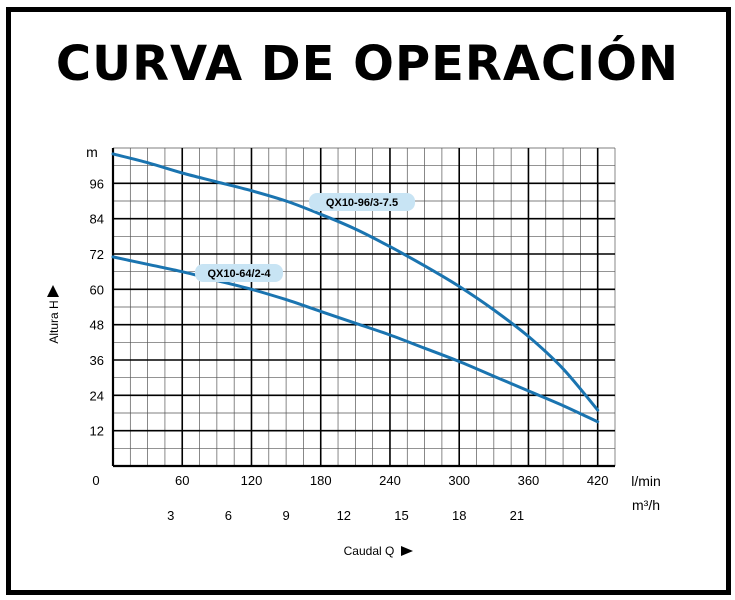  Describe the element at coordinates (97, 360) in the screenshot. I see `y-tick-label: 36` at that location.